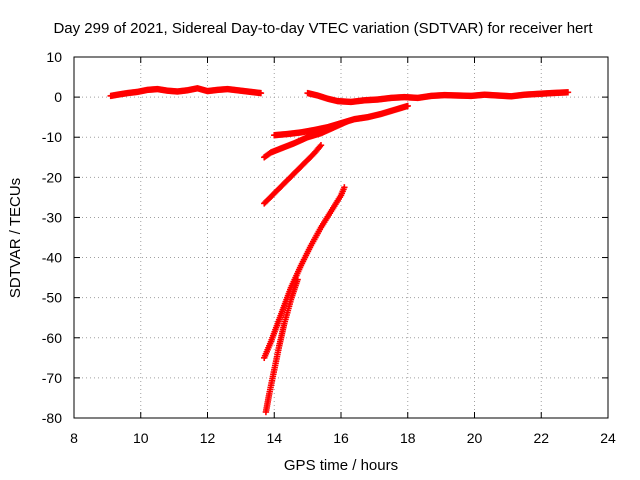  Describe the element at coordinates (15, 238) in the screenshot. I see `y-axis-label: SDTVAR / TECUs` at that location.